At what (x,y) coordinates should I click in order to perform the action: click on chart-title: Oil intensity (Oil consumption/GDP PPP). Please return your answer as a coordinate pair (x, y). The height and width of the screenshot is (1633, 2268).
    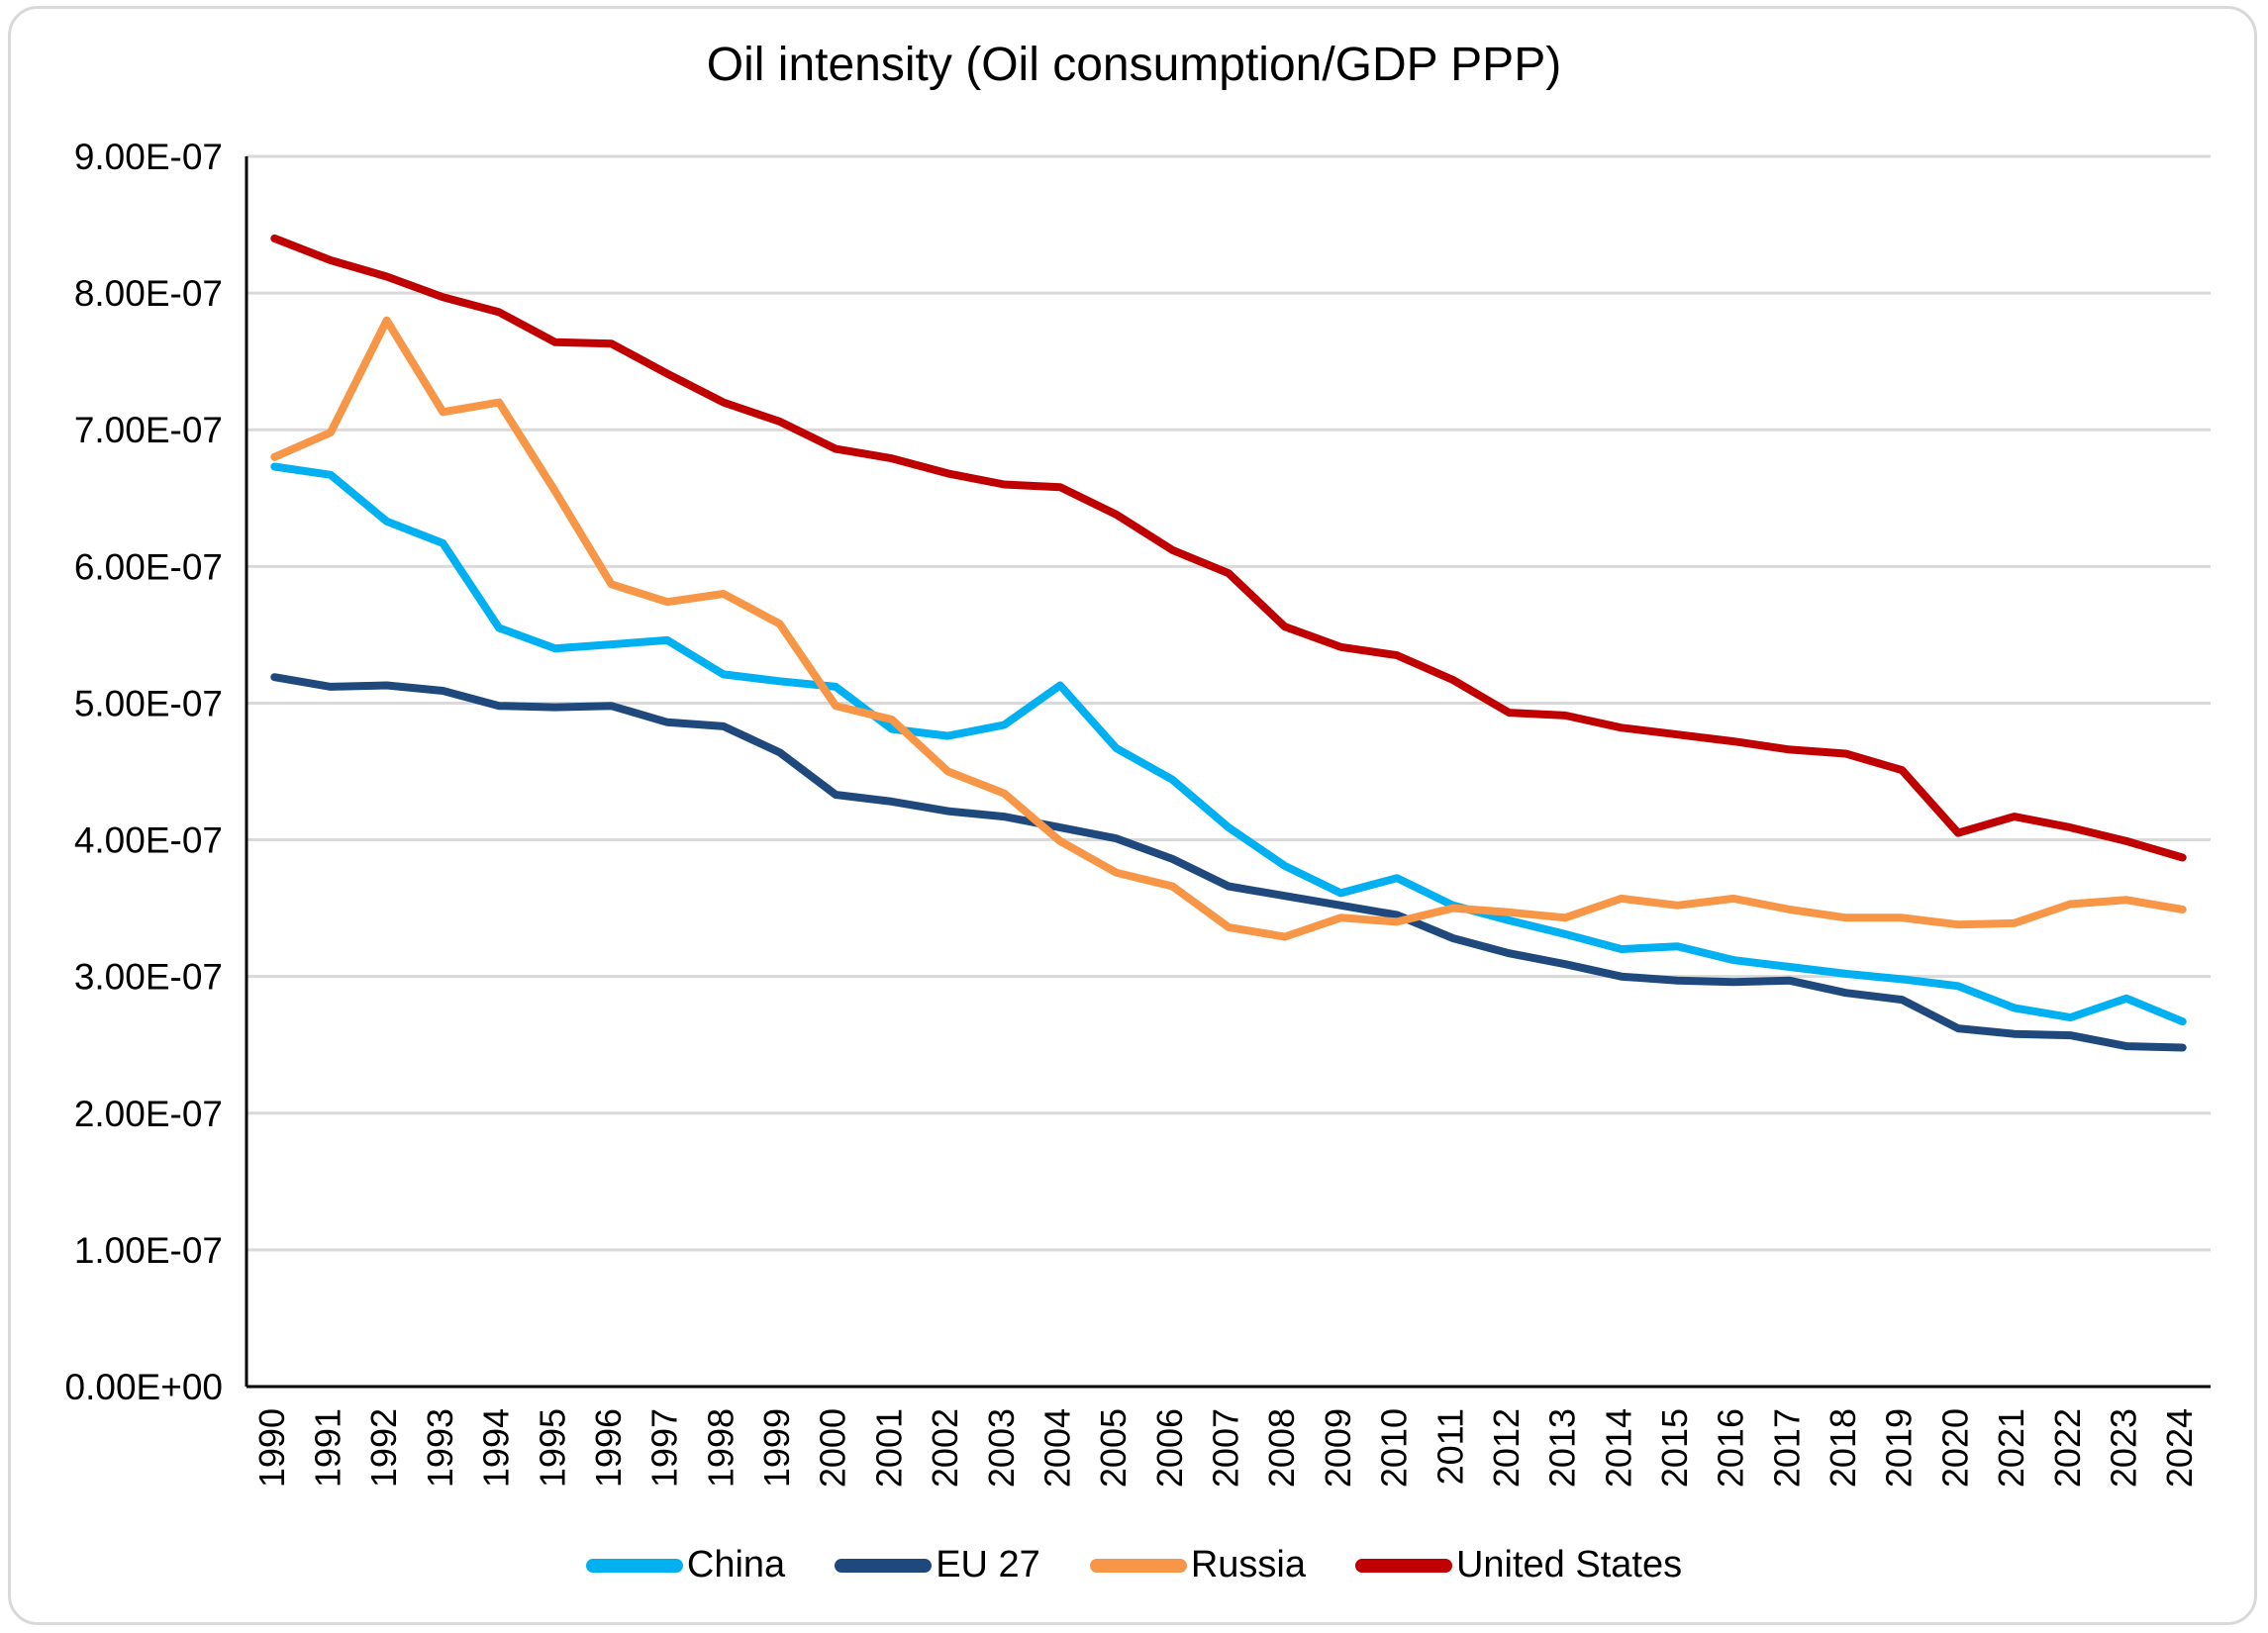
    Looking at the image, I should click on (1134, 65).